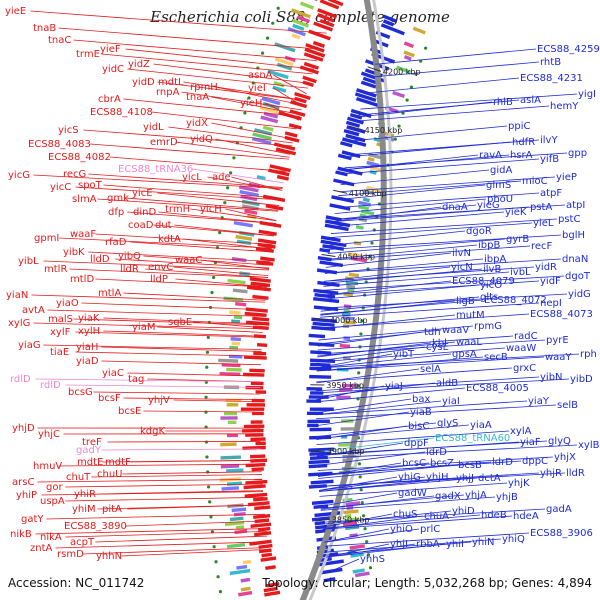 The height and width of the screenshot is (600, 600). I want to click on gene-label: trmH, so click(177, 209).